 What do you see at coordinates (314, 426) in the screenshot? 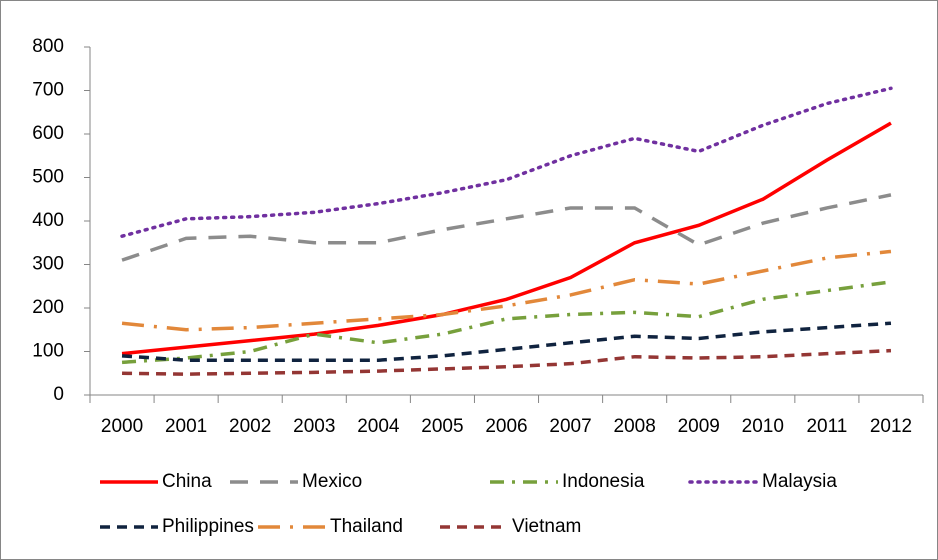
I see `x-tick-label: 2003` at bounding box center [314, 426].